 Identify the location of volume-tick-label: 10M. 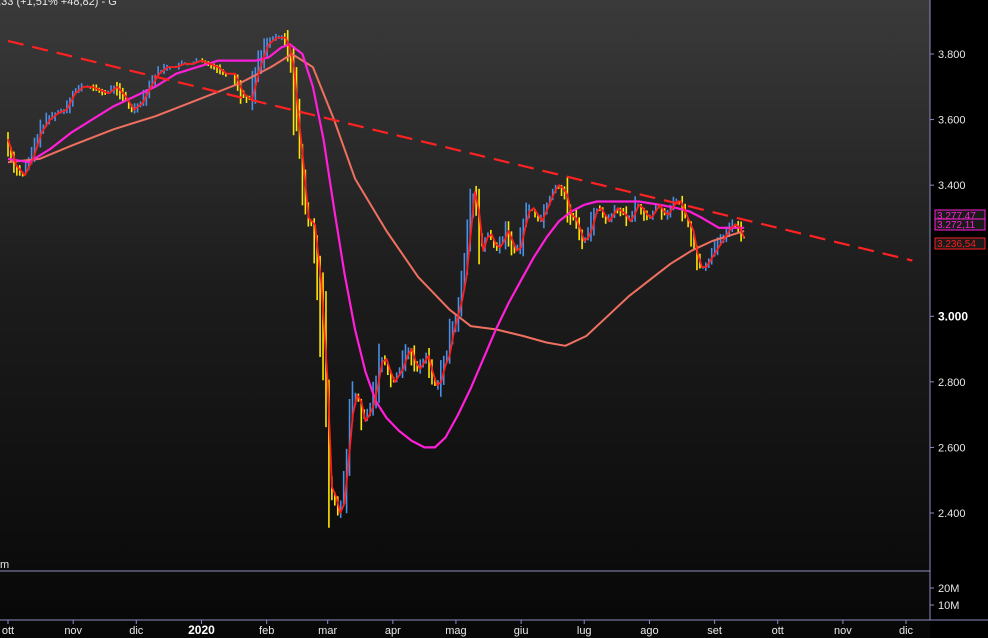
(948, 606).